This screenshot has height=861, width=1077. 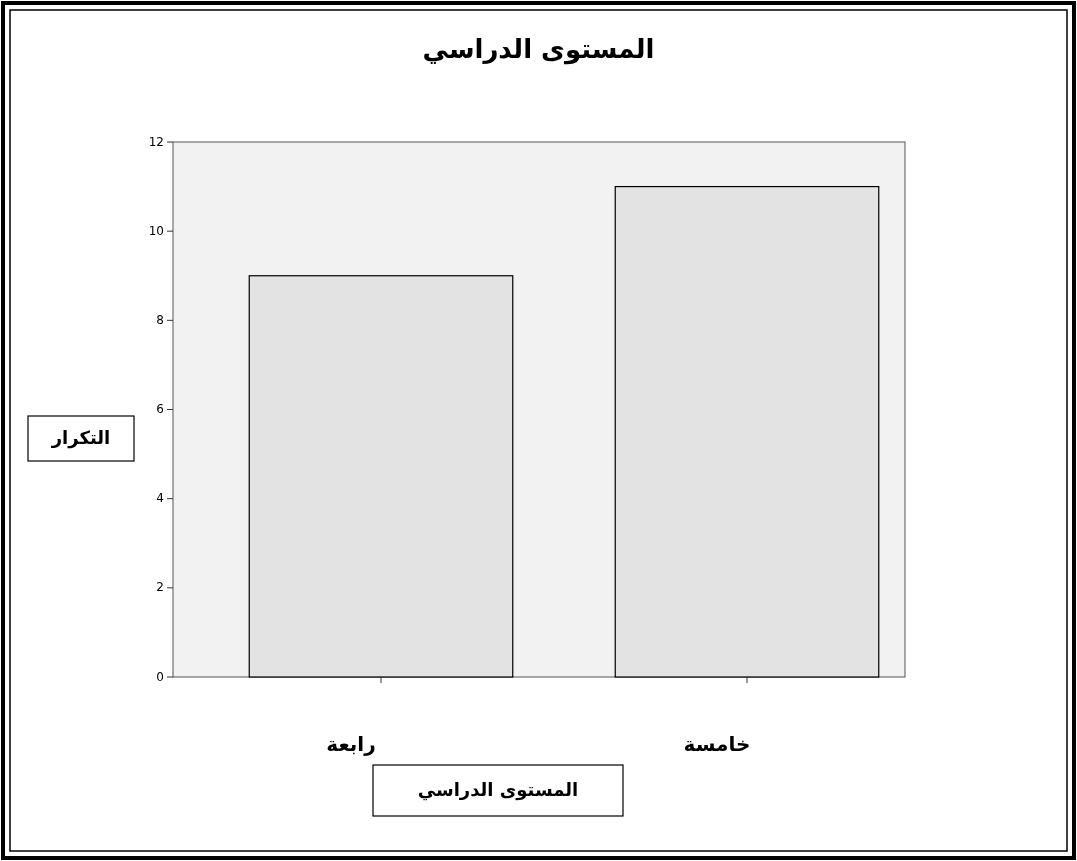 I want to click on y-tick-label: 8, so click(x=160, y=319).